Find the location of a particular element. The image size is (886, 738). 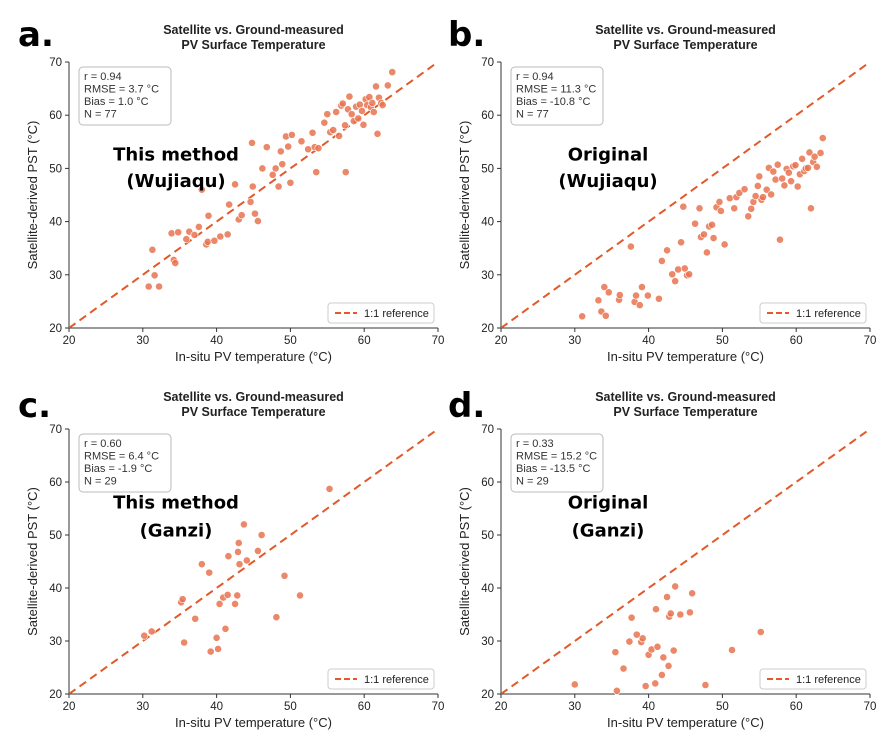

chart-title: Satellite vs. Ground-measured is located at coordinates (685, 30).